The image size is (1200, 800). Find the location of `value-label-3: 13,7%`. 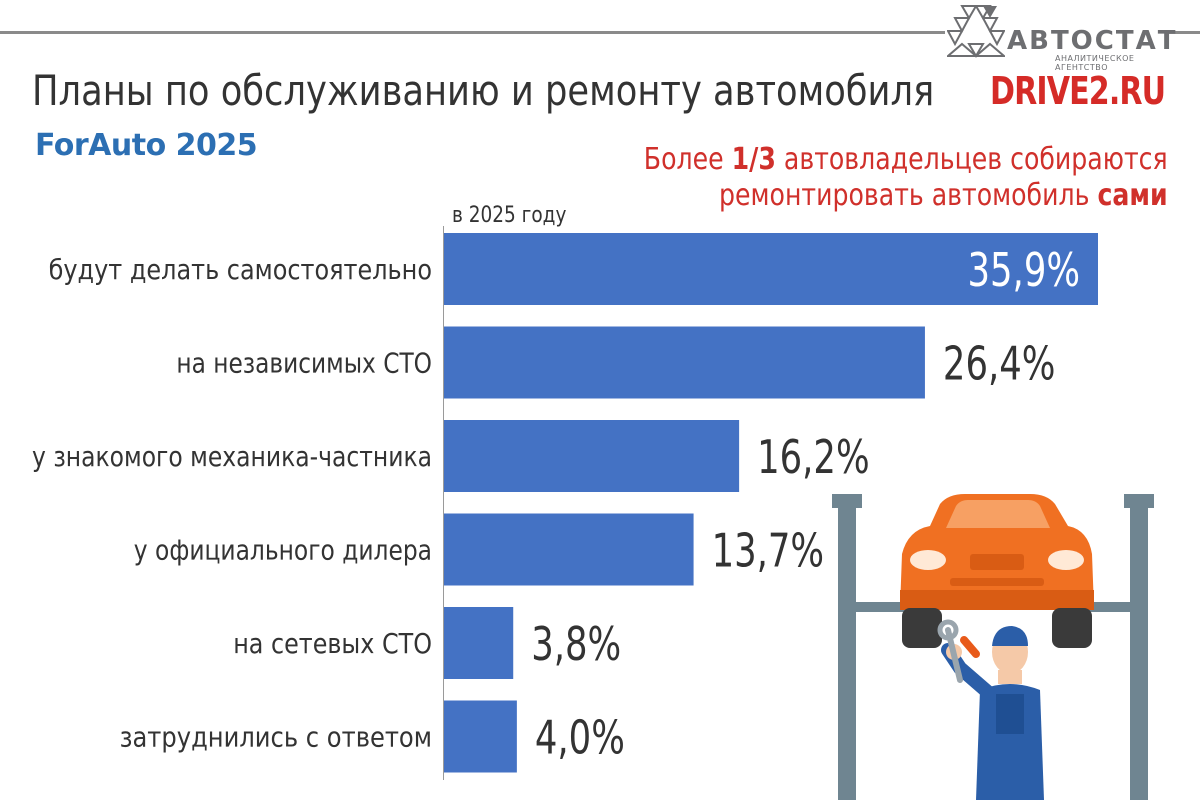

value-label-3: 13,7% is located at coordinates (768, 551).